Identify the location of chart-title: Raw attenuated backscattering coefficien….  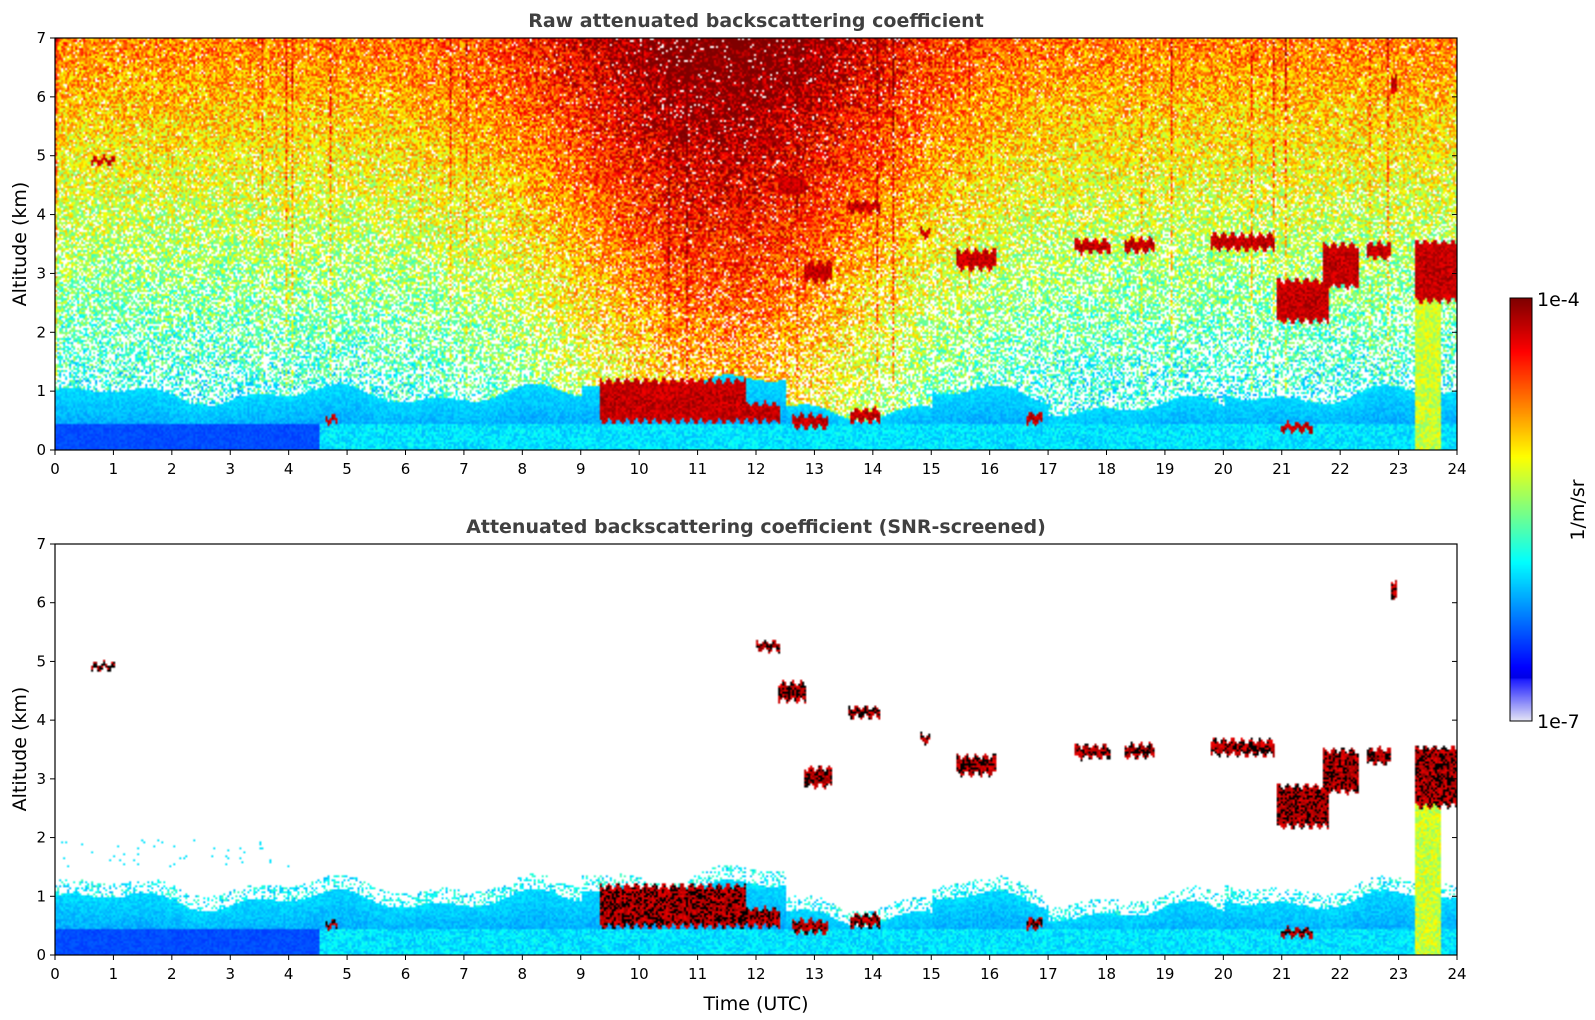
(756, 21).